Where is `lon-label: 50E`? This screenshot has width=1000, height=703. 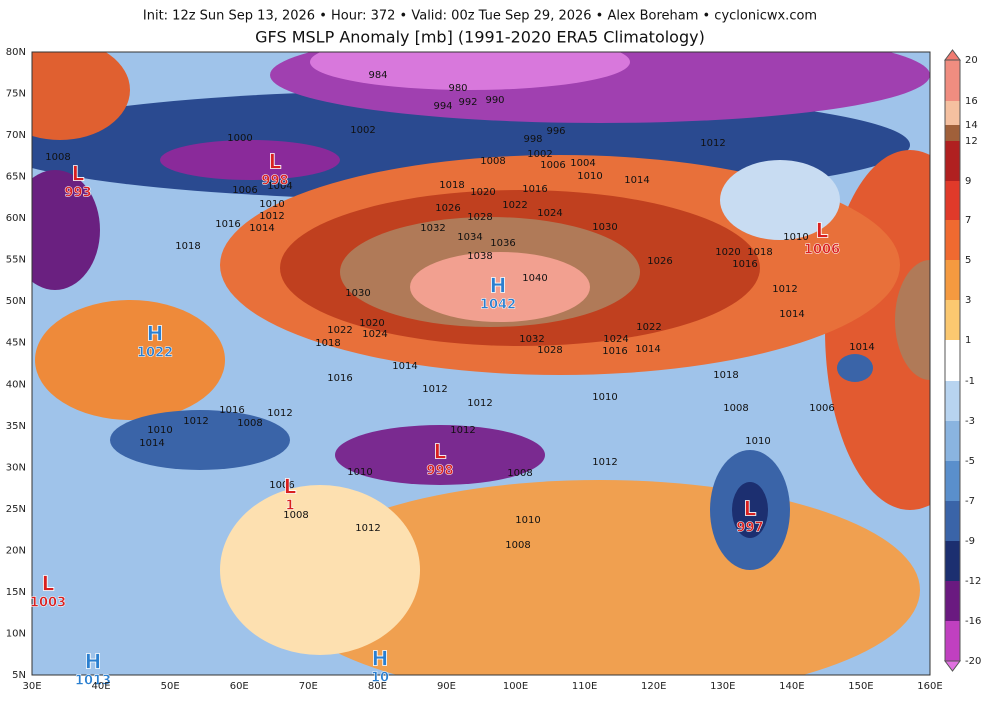 lon-label: 50E is located at coordinates (170, 686).